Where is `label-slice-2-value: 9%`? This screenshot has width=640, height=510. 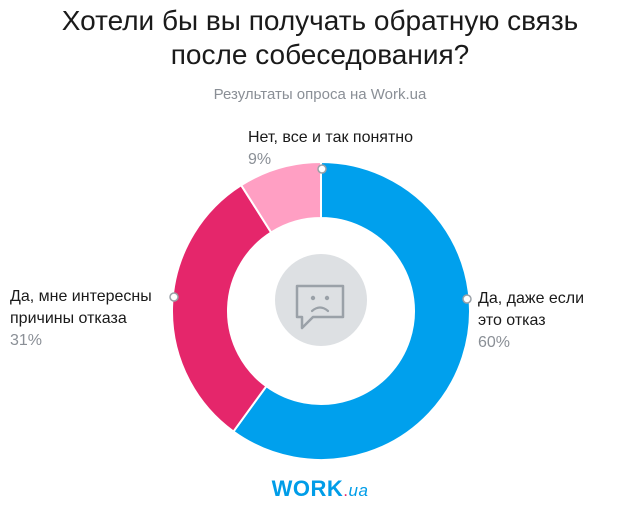
label-slice-2-value: 9% is located at coordinates (260, 159).